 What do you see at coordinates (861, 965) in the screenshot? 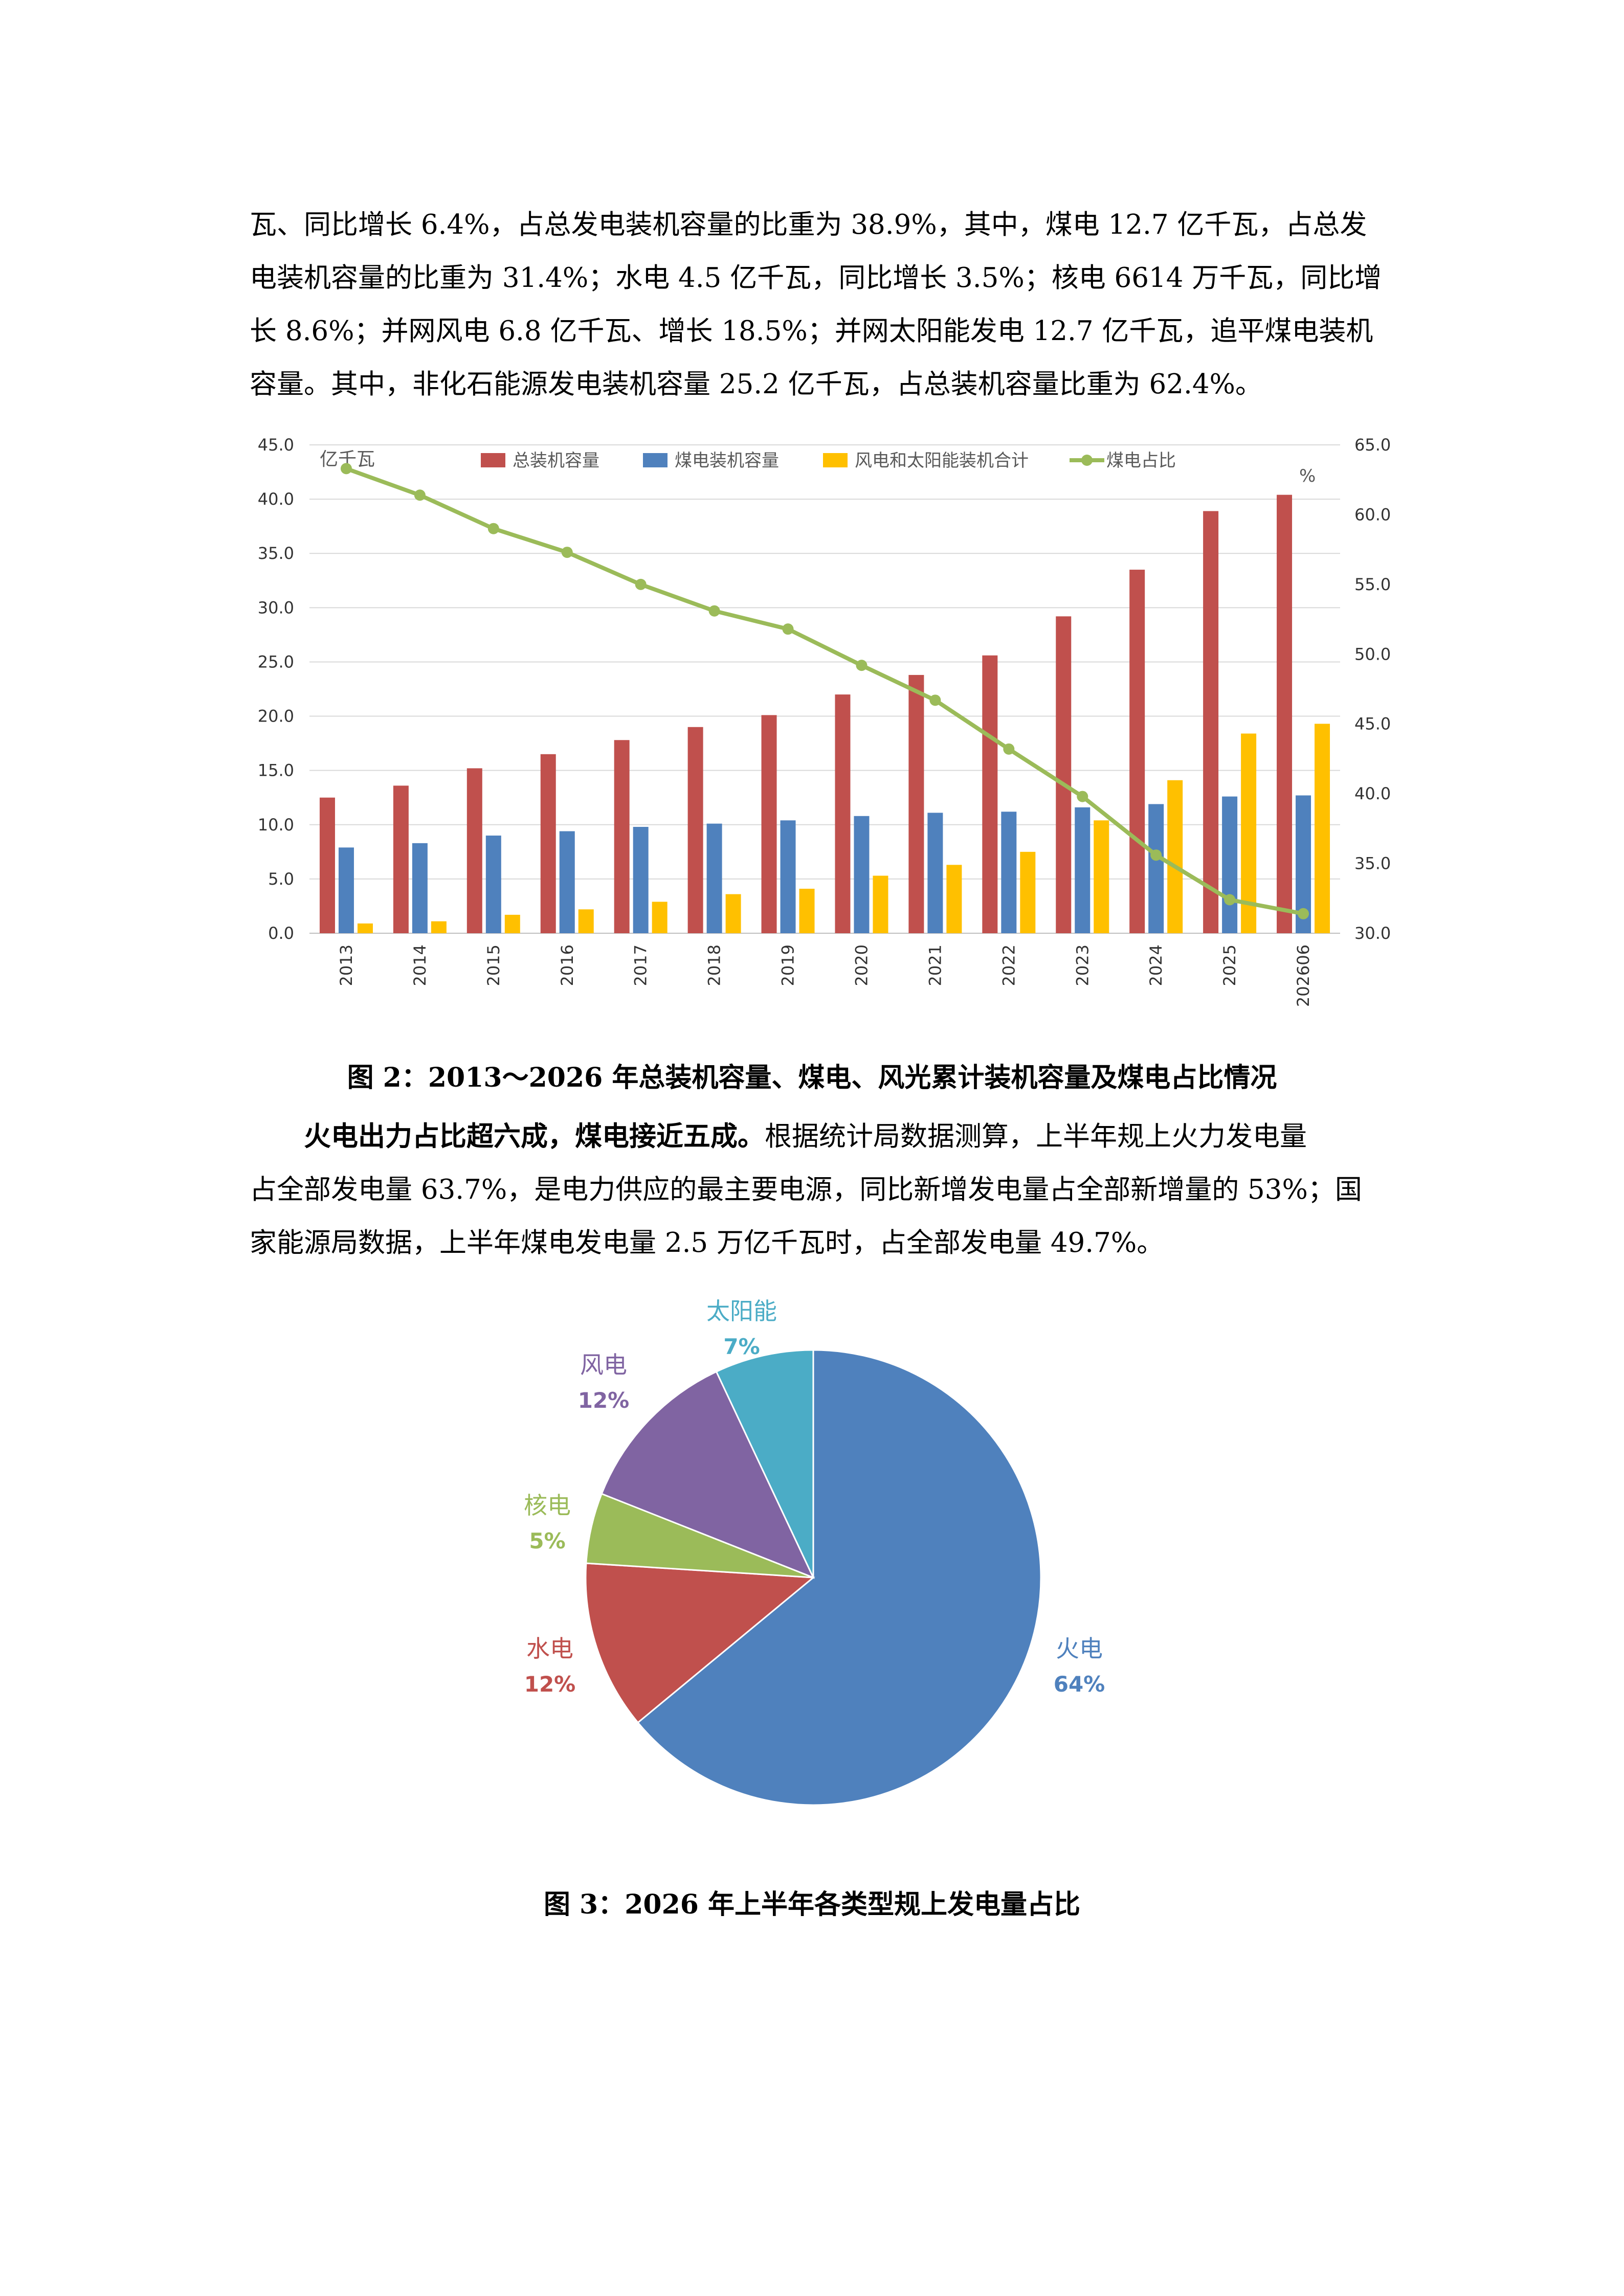
I see `x-axis-tick-label: 2020` at bounding box center [861, 965].